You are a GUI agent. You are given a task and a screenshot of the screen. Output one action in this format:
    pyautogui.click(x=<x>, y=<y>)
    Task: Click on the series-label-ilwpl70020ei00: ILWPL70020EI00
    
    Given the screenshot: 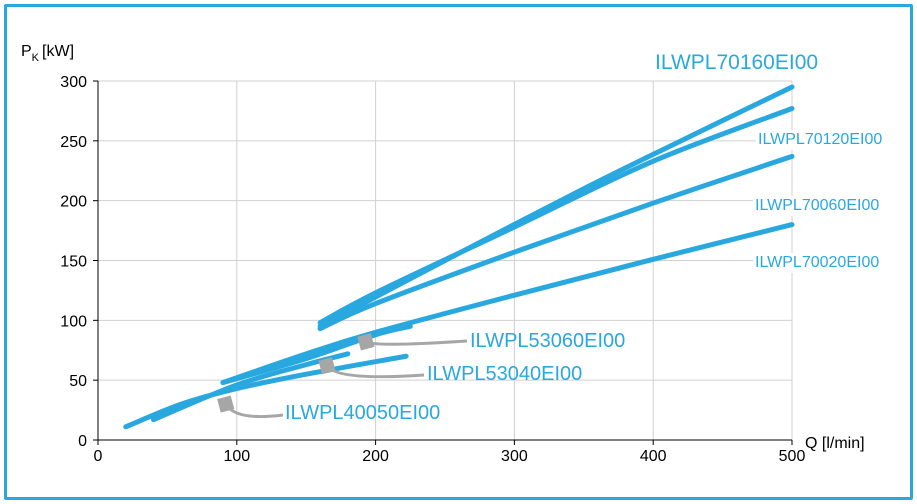 What is the action you would take?
    pyautogui.click(x=817, y=262)
    